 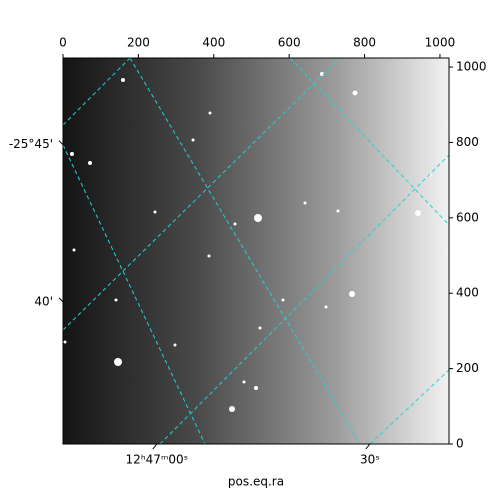 I want to click on x-tick-label: 800, so click(x=364, y=43).